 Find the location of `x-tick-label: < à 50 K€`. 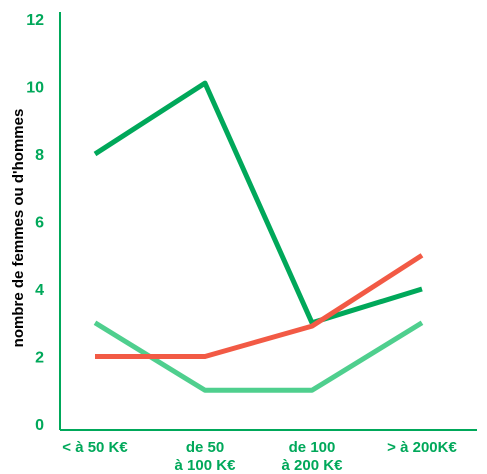

x-tick-label: < à 50 K€ is located at coordinates (95, 447).